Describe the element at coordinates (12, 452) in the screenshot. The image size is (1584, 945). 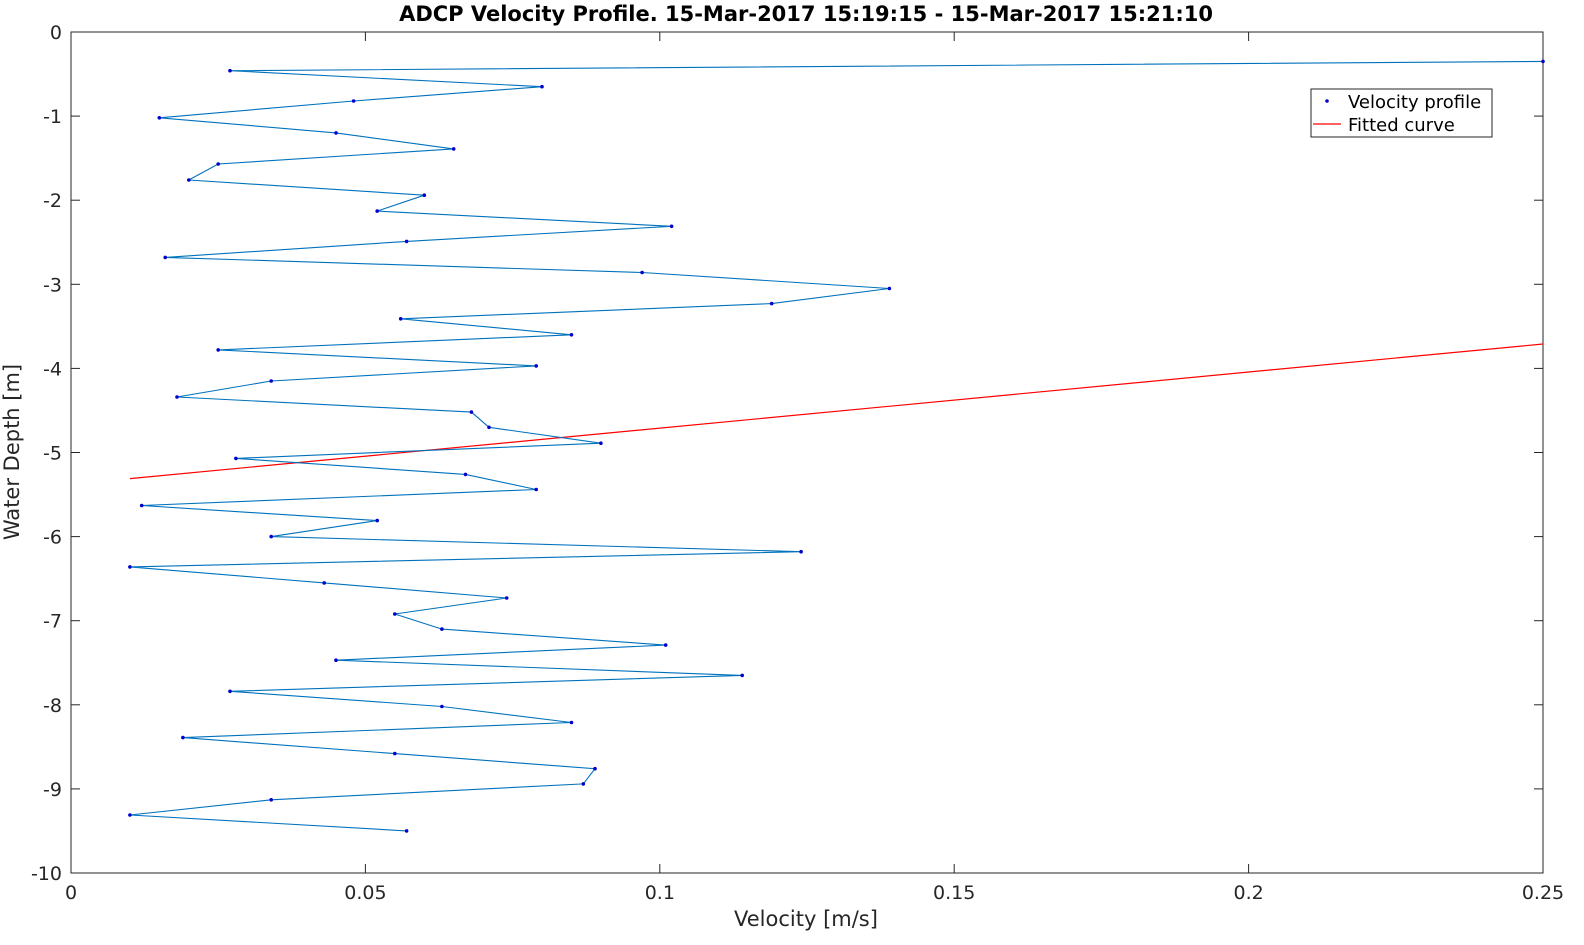
I see `y-axis-label: Water Depth [m]` at that location.